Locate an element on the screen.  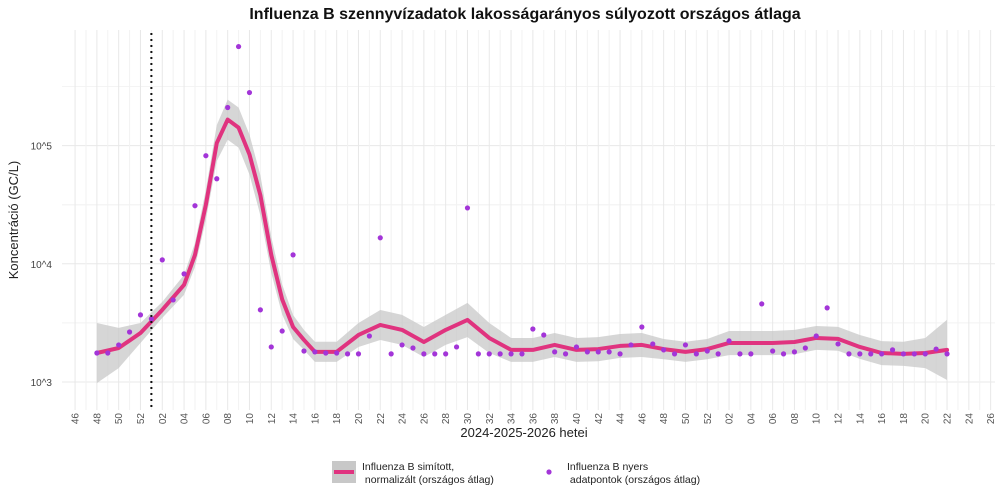
legend-key-bg is located at coordinates (552, 472).